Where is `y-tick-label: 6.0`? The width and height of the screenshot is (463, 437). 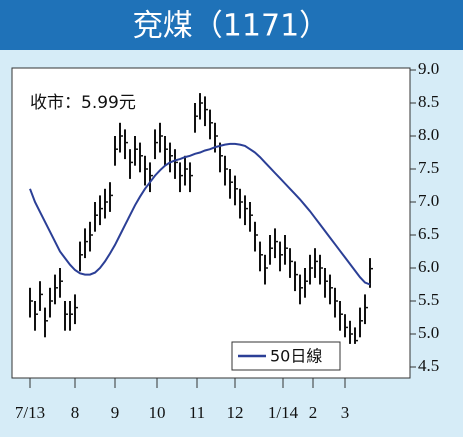 y-tick-label: 6.0 is located at coordinates (428, 266).